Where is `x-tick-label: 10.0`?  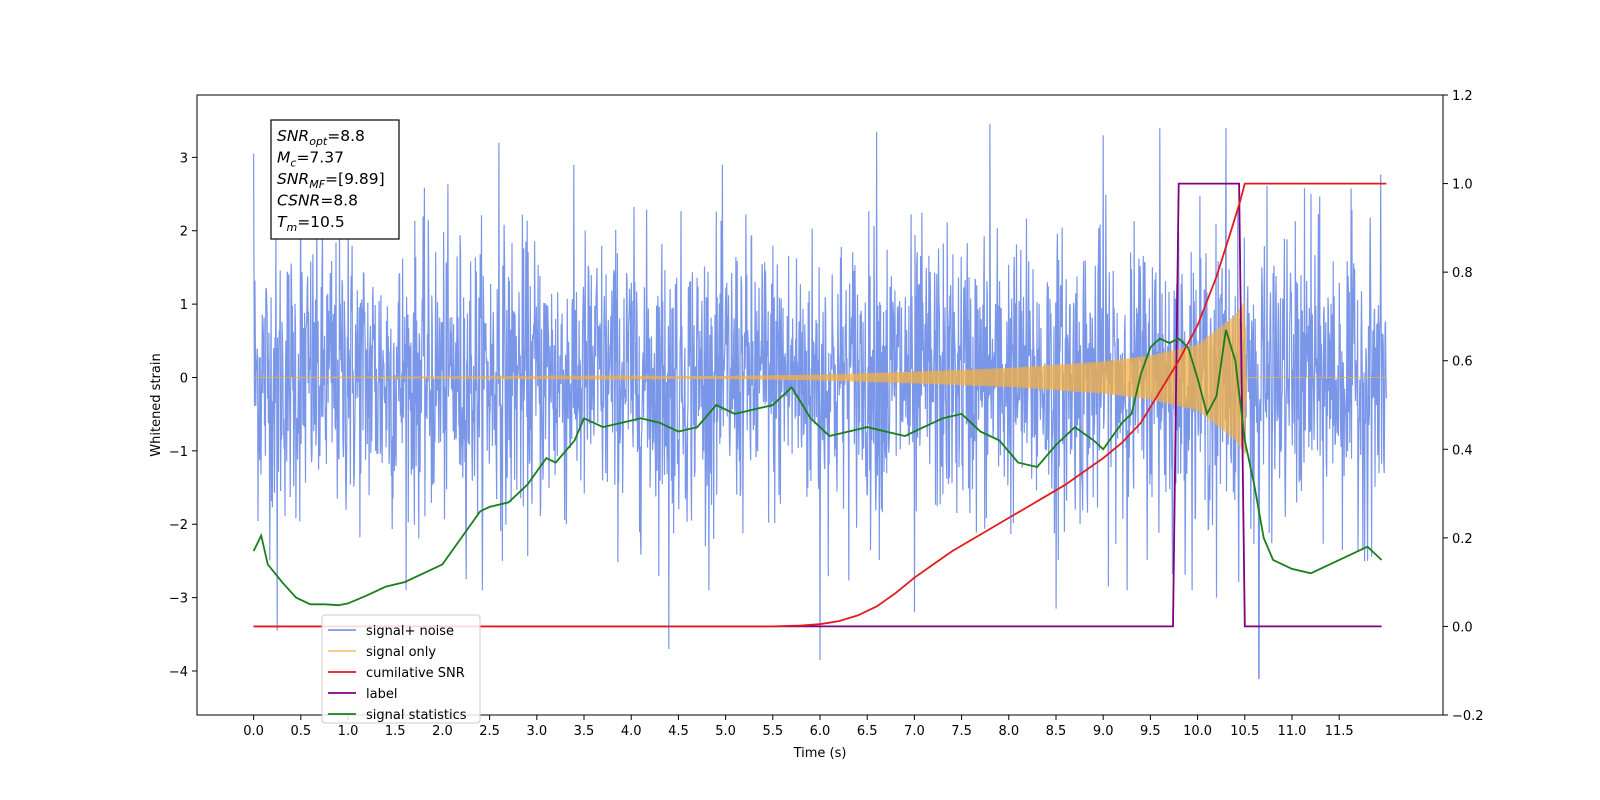 x-tick-label: 10.0 is located at coordinates (1197, 731).